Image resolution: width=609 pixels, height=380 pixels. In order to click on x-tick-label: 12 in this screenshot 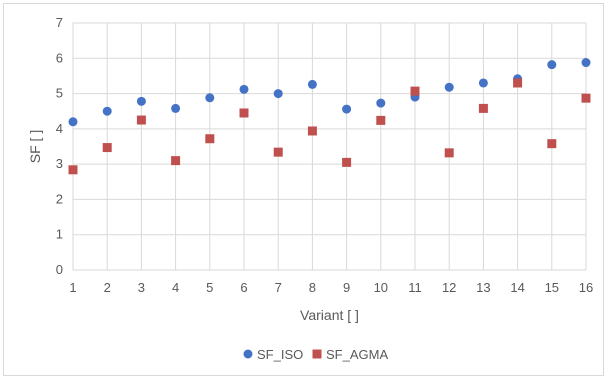, I will do `click(449, 287)`.